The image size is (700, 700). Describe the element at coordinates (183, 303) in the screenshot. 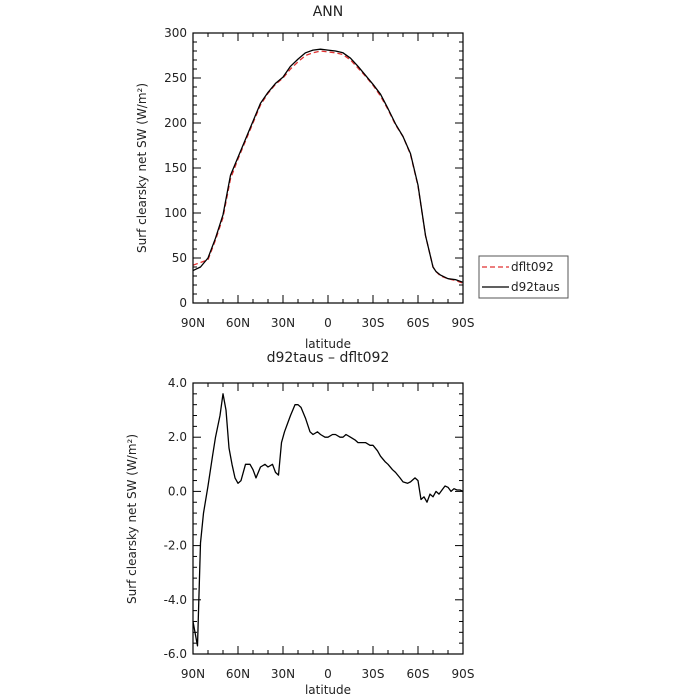

I see `y-tick-label: 0` at that location.